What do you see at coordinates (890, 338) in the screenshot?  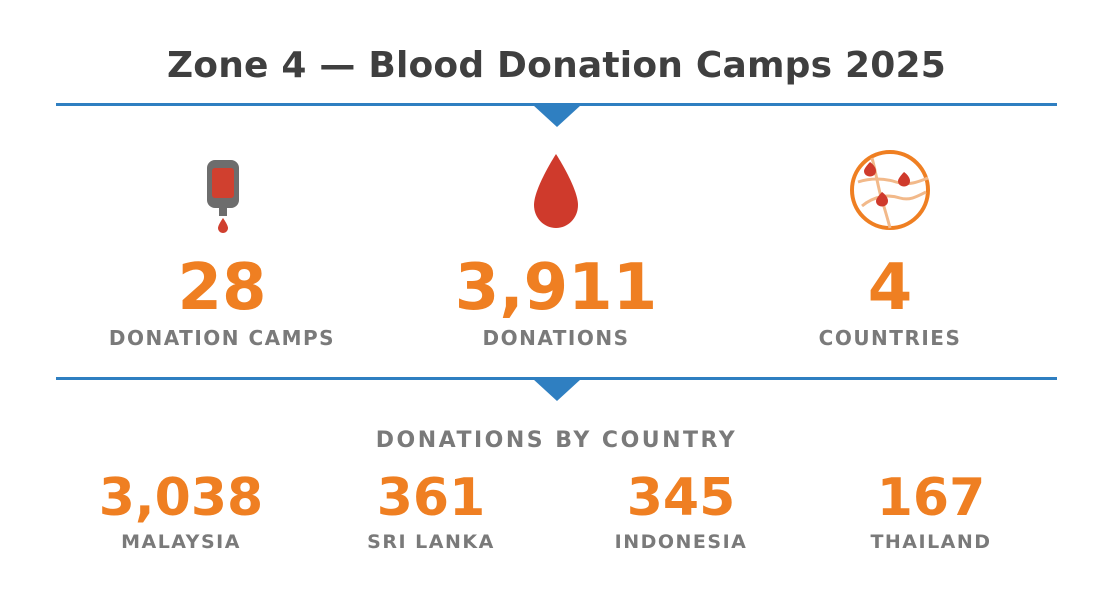 I see `stat-countries-label: COUNTRIES` at bounding box center [890, 338].